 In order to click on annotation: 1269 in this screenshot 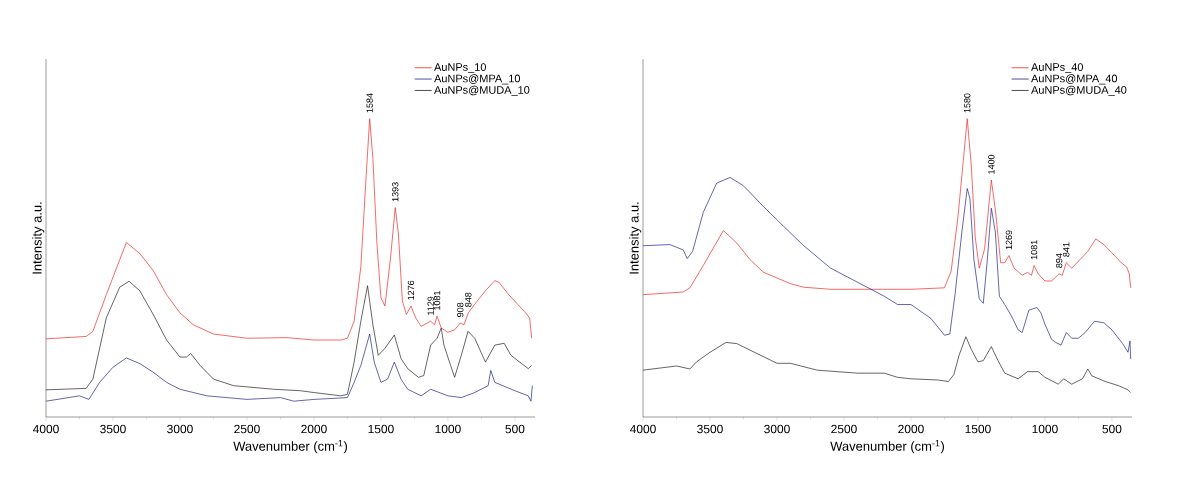, I will do `click(1009, 240)`.